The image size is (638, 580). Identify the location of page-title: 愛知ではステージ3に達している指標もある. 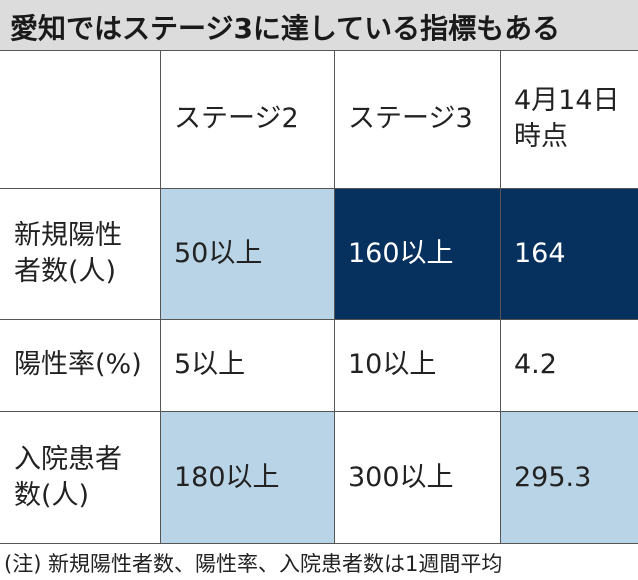
(285, 28).